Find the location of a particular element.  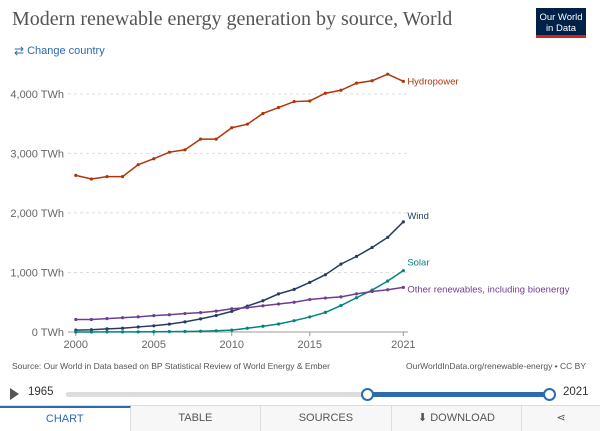

y-tick-label: 4,000 TWh is located at coordinates (37, 95).